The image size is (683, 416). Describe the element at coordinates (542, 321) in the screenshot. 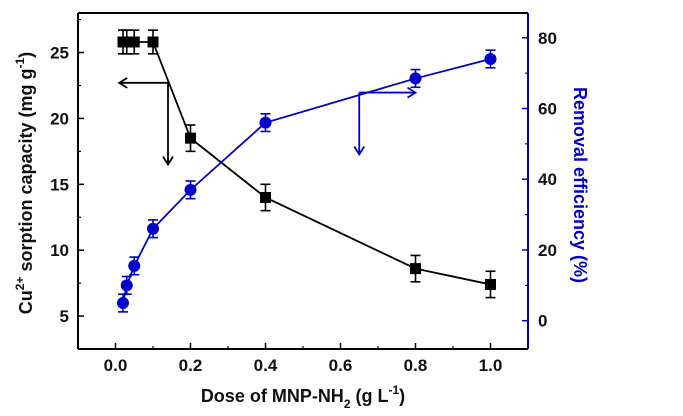

I see `right-tick-label: 0` at that location.